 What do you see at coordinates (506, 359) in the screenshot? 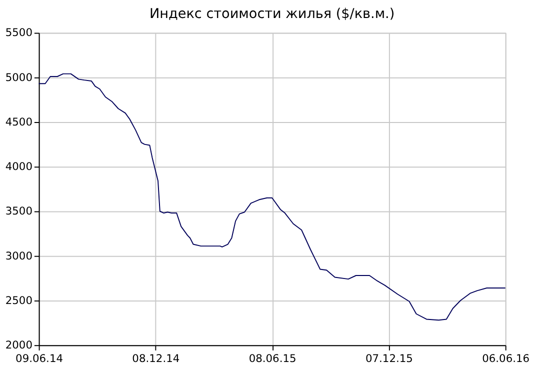
I see `x-tick-label: 06.06.16` at bounding box center [506, 359].